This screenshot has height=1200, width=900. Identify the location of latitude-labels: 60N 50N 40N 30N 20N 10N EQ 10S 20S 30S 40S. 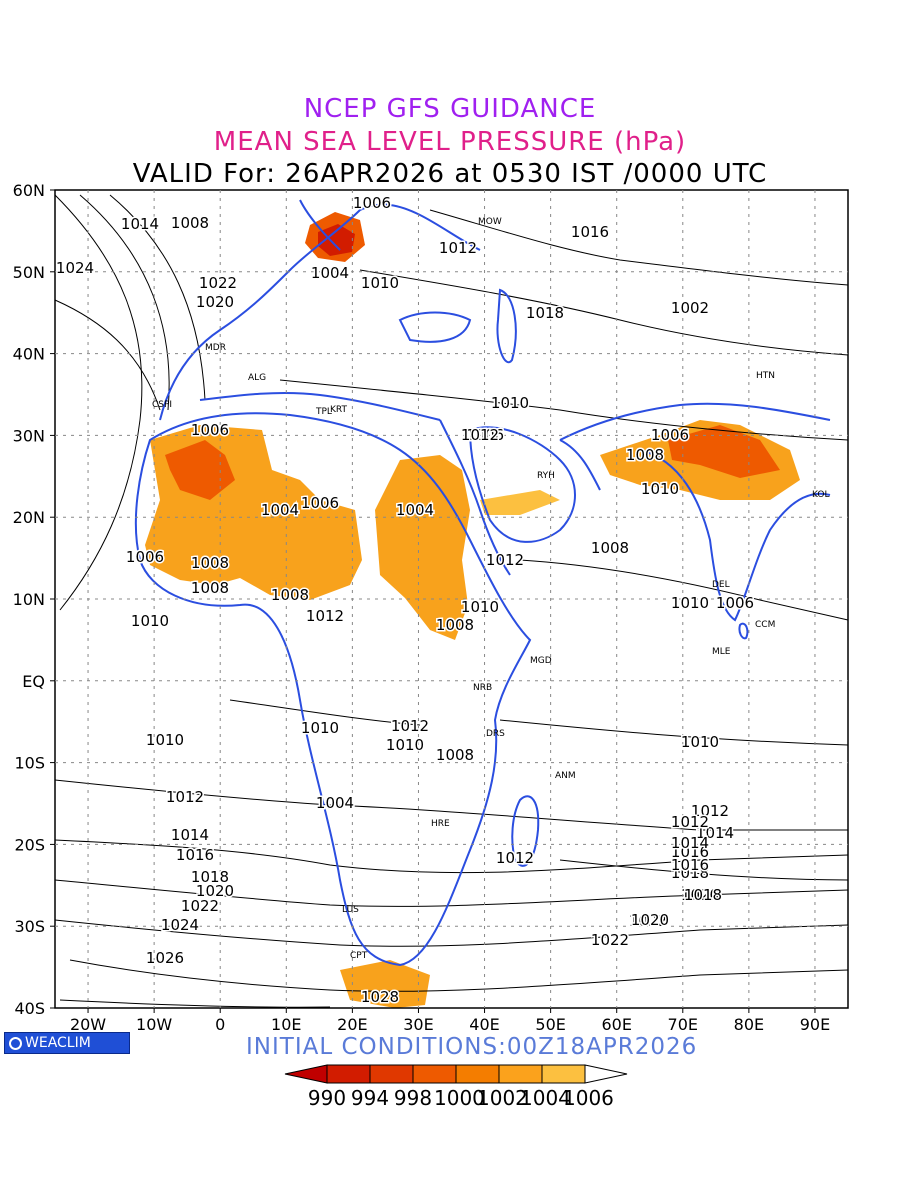
(29, 599).